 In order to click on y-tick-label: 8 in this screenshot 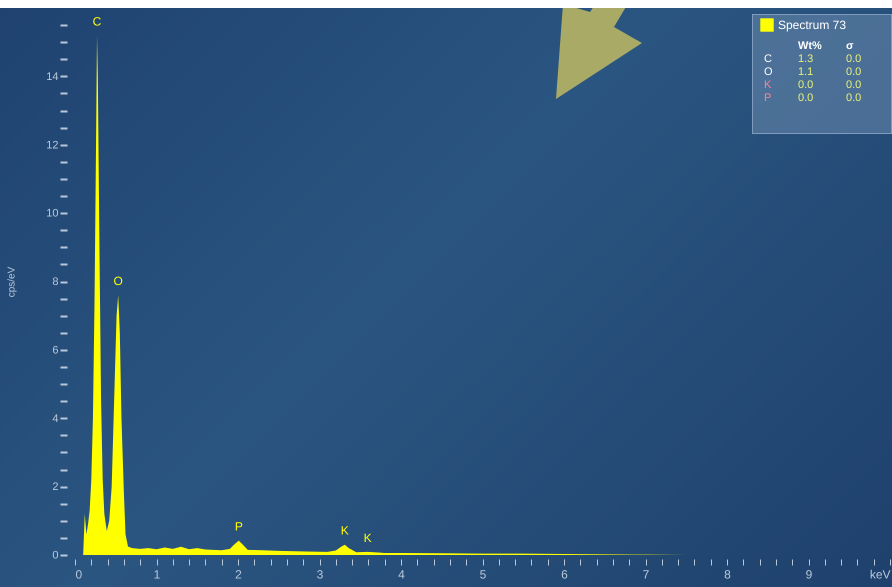, I will do `click(55, 282)`.